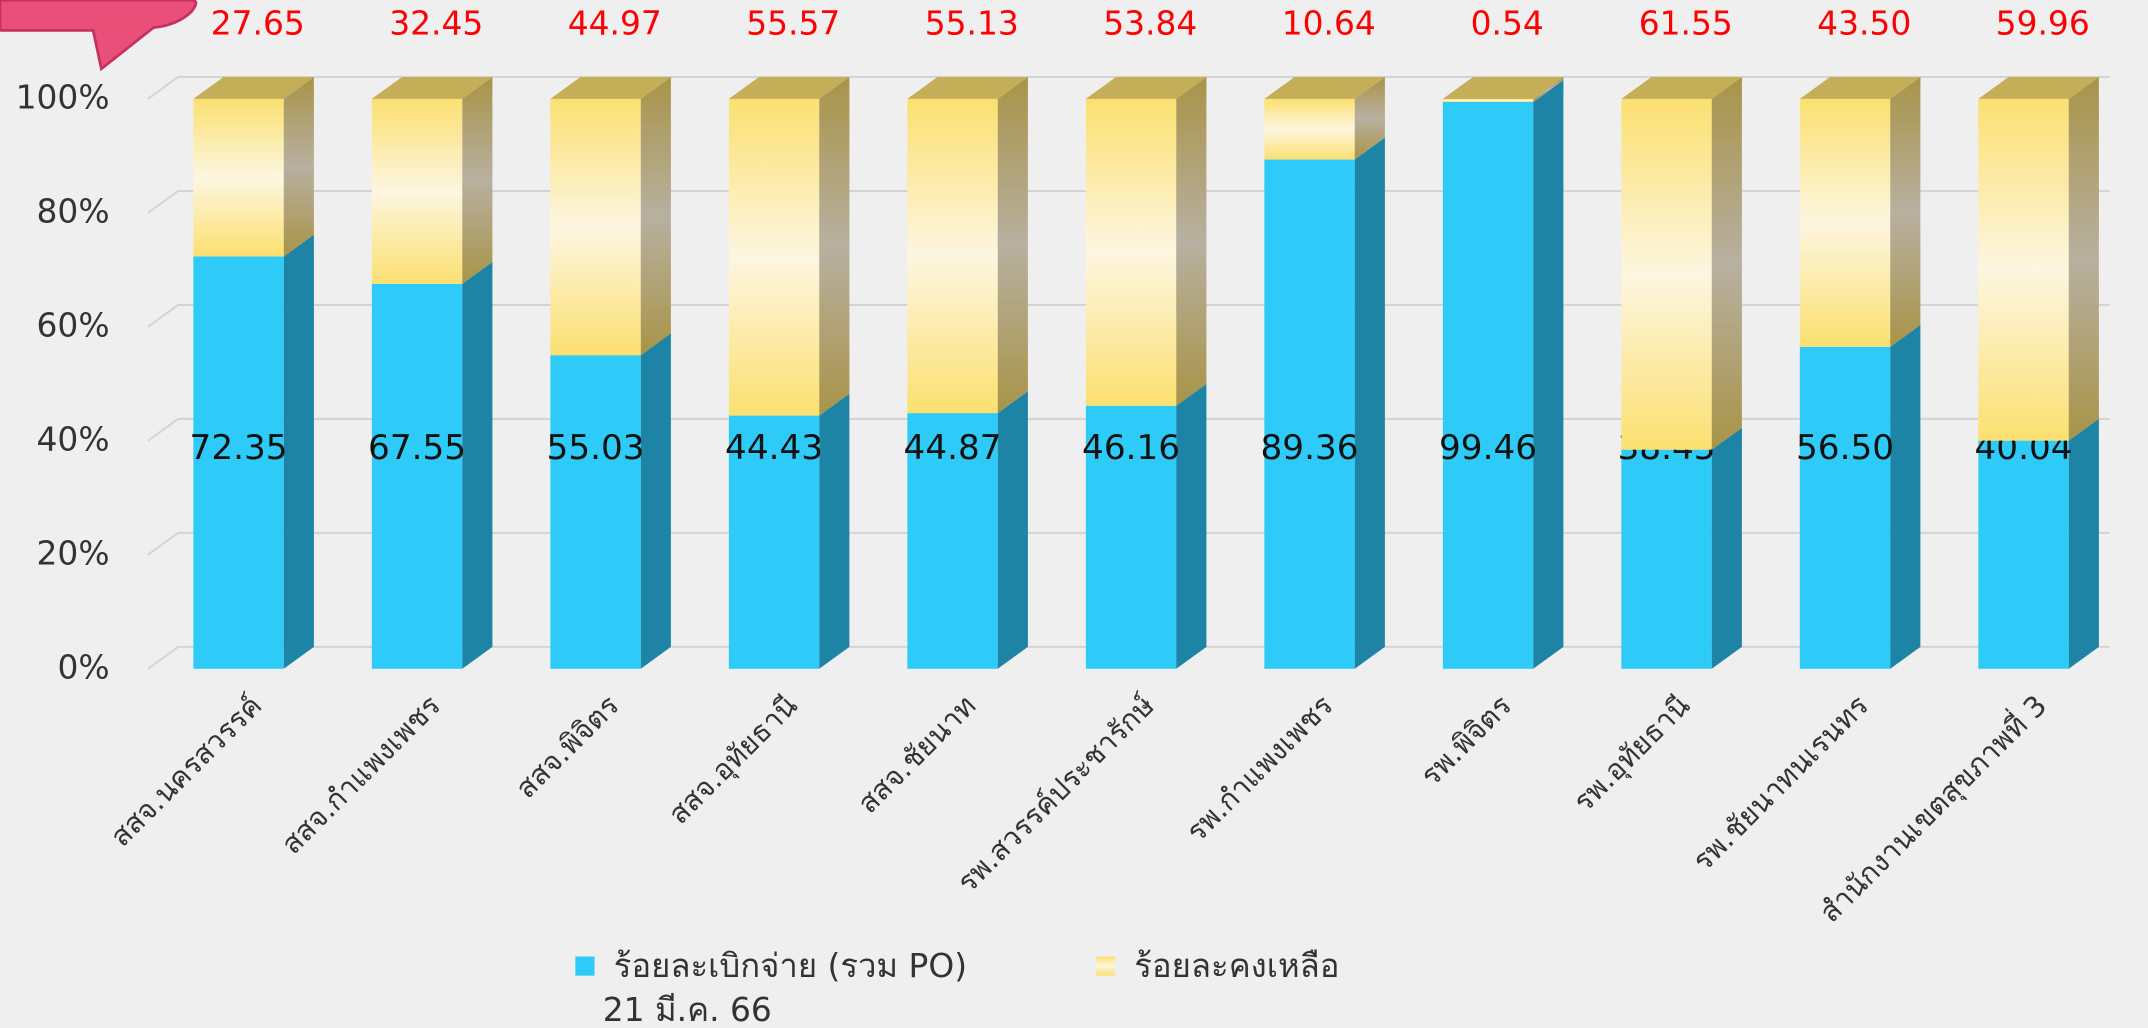  I want to click on y-tick-label: 40%, so click(73, 438).